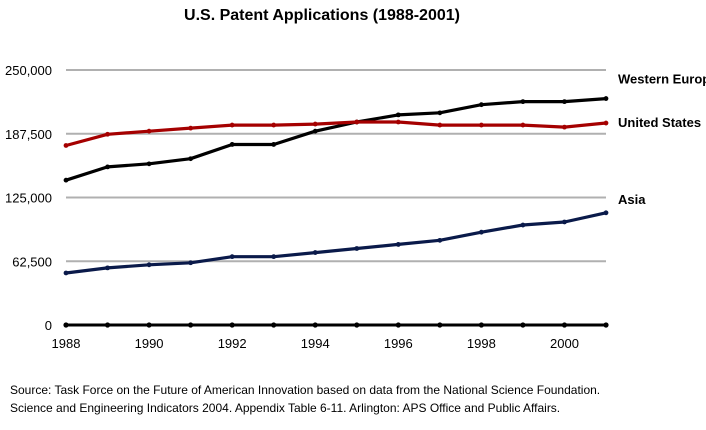 Image resolution: width=706 pixels, height=430 pixels. I want to click on y-tick-label: 125,000, so click(28, 198).